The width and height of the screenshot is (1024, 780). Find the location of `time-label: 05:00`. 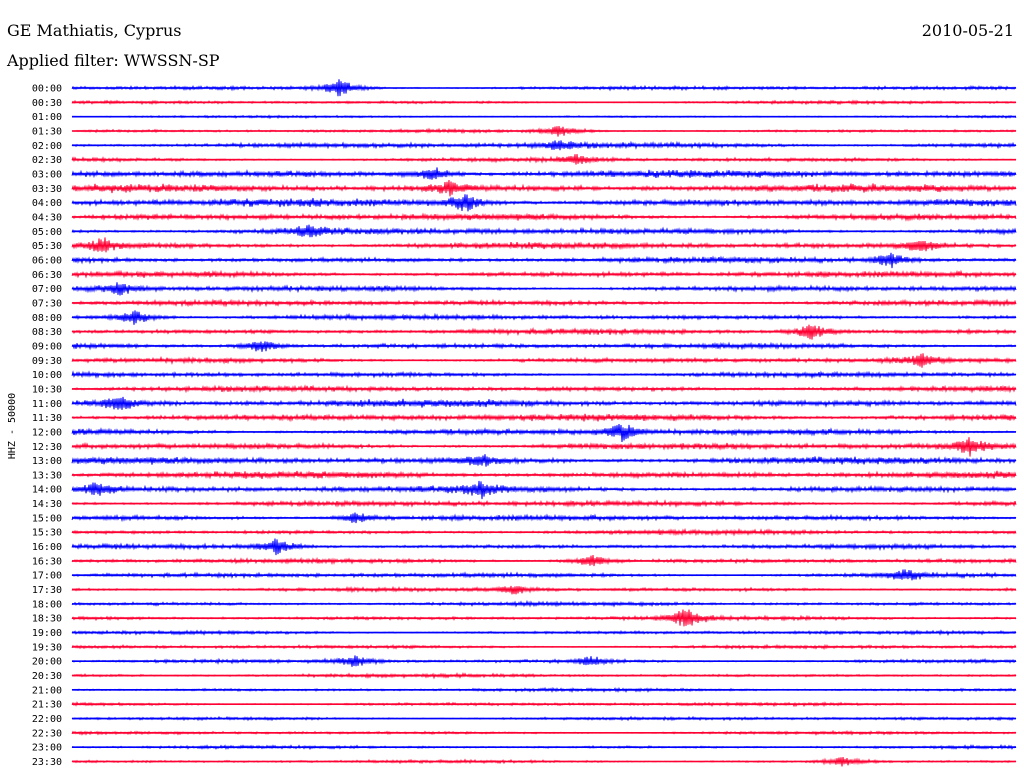

time-label: 05:00 is located at coordinates (47, 232).